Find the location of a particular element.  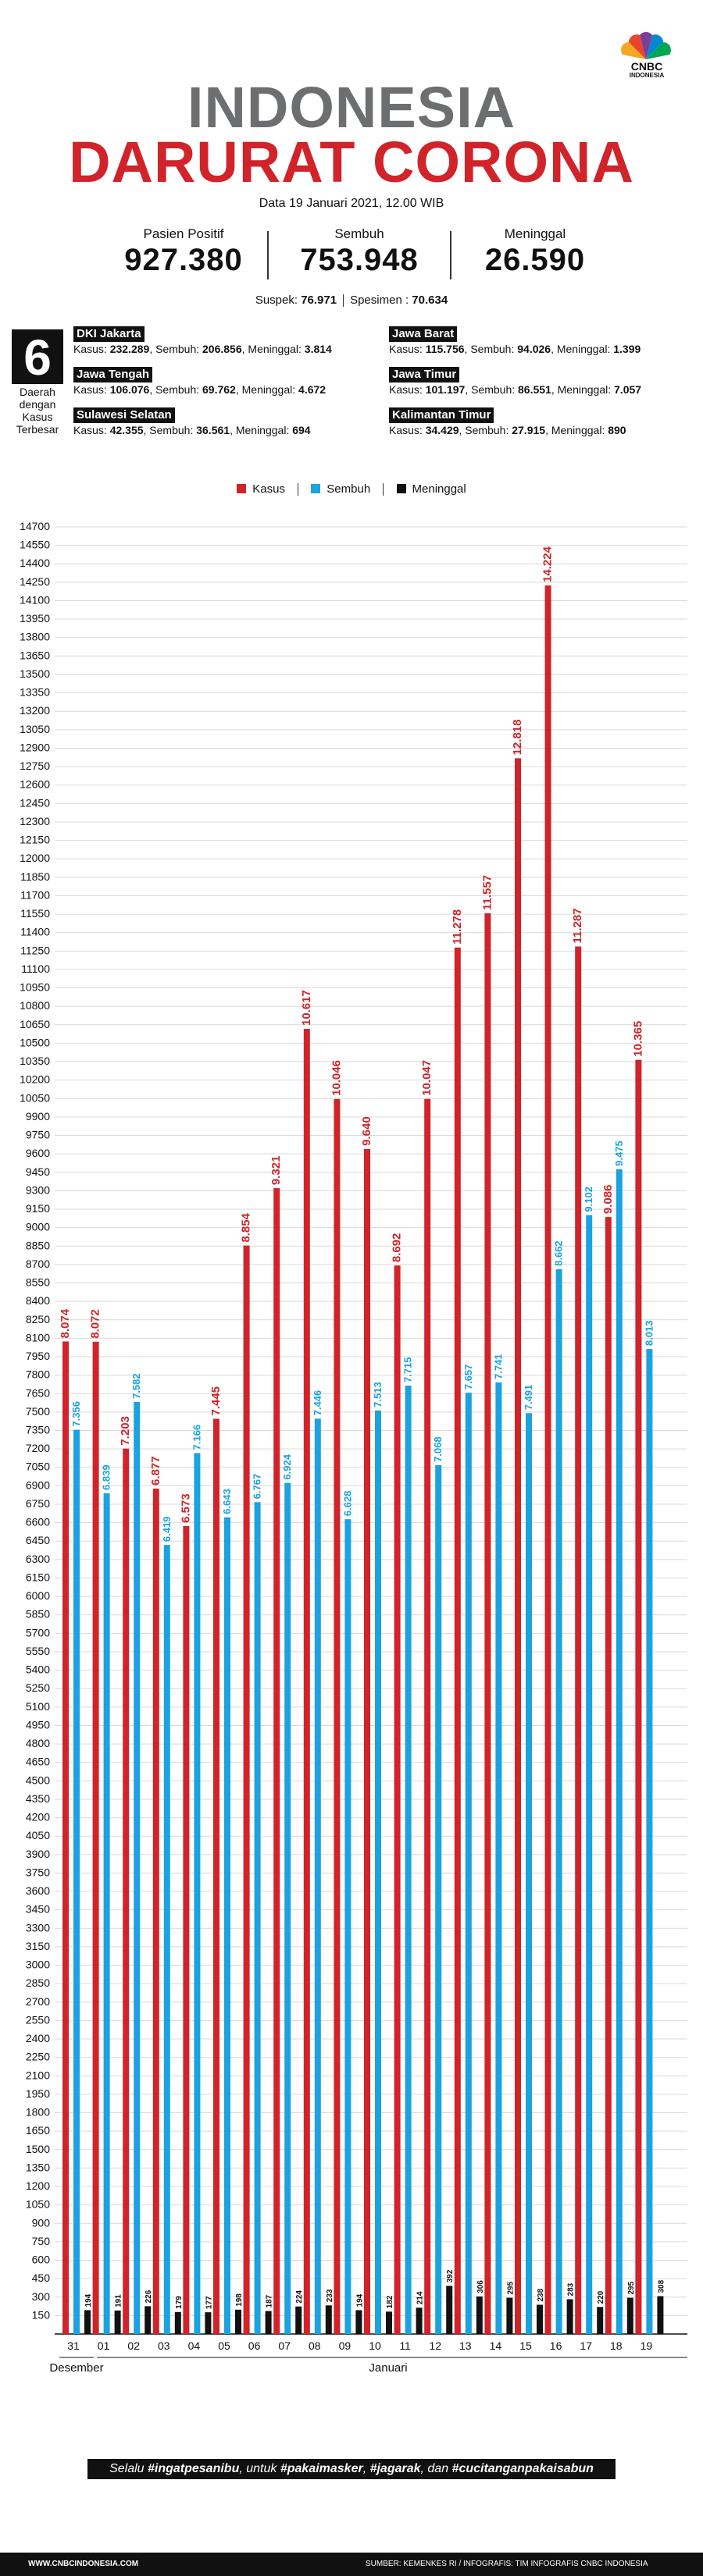

group-label-desember: Desember is located at coordinates (76, 2368).